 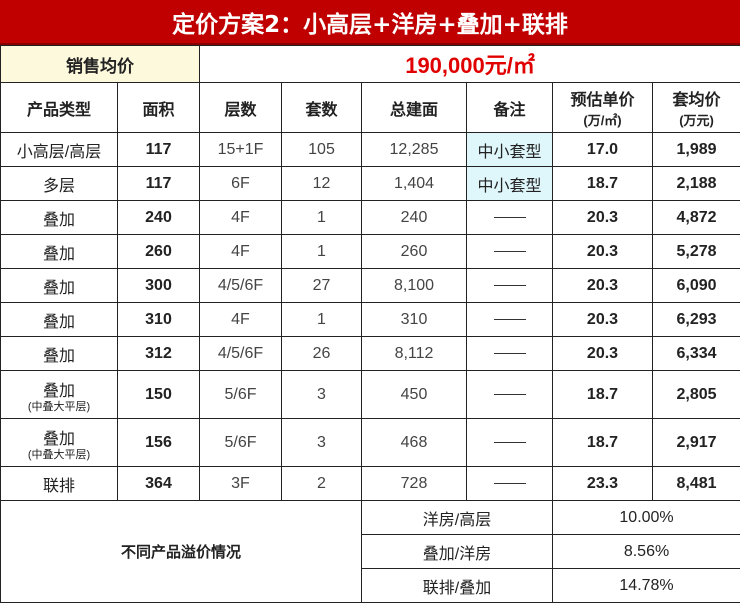 What do you see at coordinates (510, 108) in the screenshot?
I see `header-note: 备注` at bounding box center [510, 108].